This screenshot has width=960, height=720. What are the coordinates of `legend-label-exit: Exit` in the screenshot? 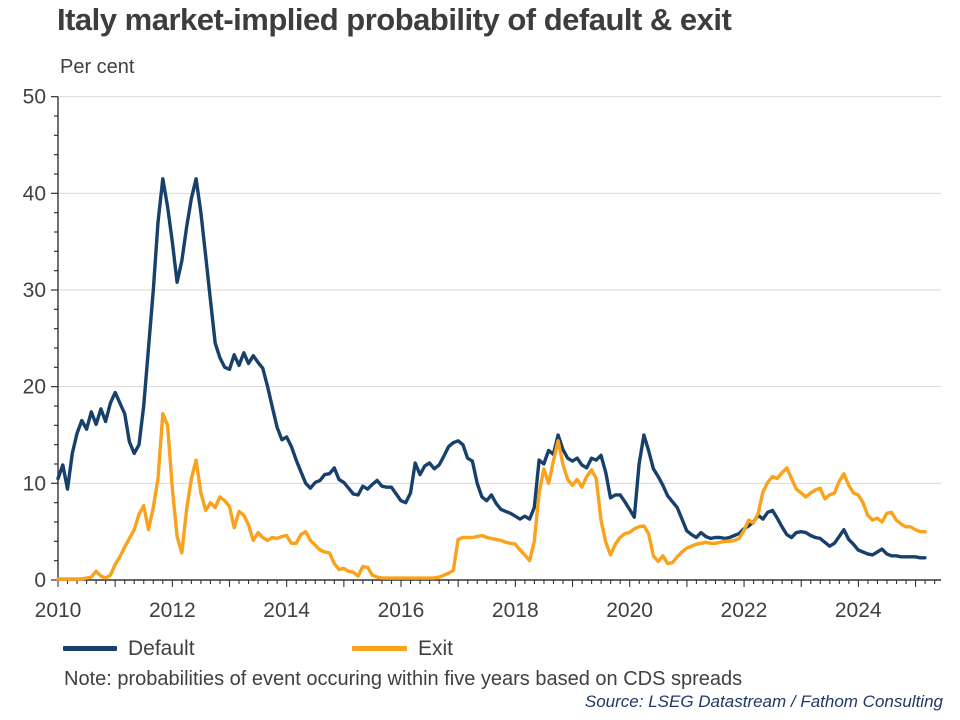 It's located at (436, 648).